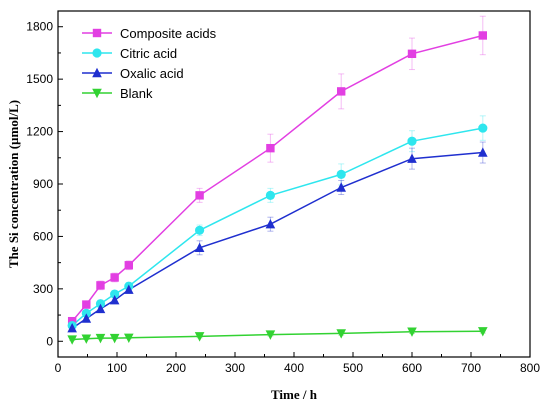  What do you see at coordinates (412, 368) in the screenshot?
I see `x-tick-label: 600` at bounding box center [412, 368].